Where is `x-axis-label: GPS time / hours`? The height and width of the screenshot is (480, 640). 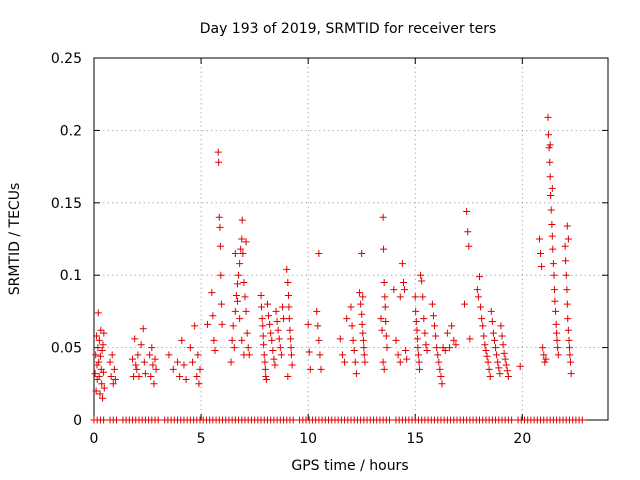 x-axis-label: GPS time / hours is located at coordinates (349, 466).